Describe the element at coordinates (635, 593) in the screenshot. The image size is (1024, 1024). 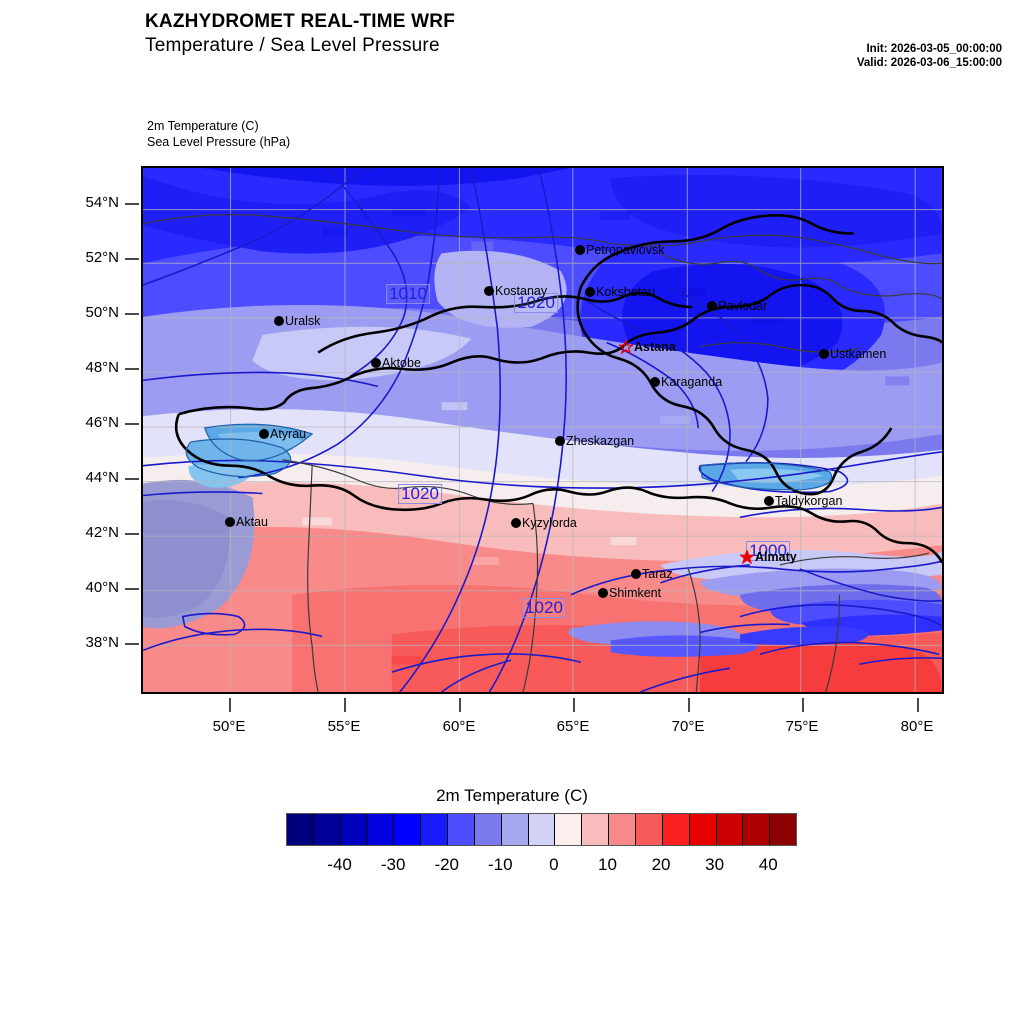
I see `city-label: Shimkent` at that location.